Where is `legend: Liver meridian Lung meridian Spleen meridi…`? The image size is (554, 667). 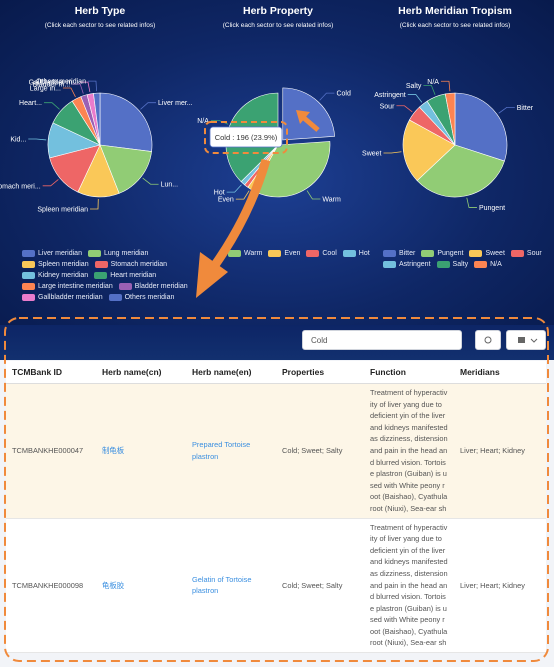
legend: Liver meridian Lung meridian Spleen meridi… is located at coordinates (107, 275).